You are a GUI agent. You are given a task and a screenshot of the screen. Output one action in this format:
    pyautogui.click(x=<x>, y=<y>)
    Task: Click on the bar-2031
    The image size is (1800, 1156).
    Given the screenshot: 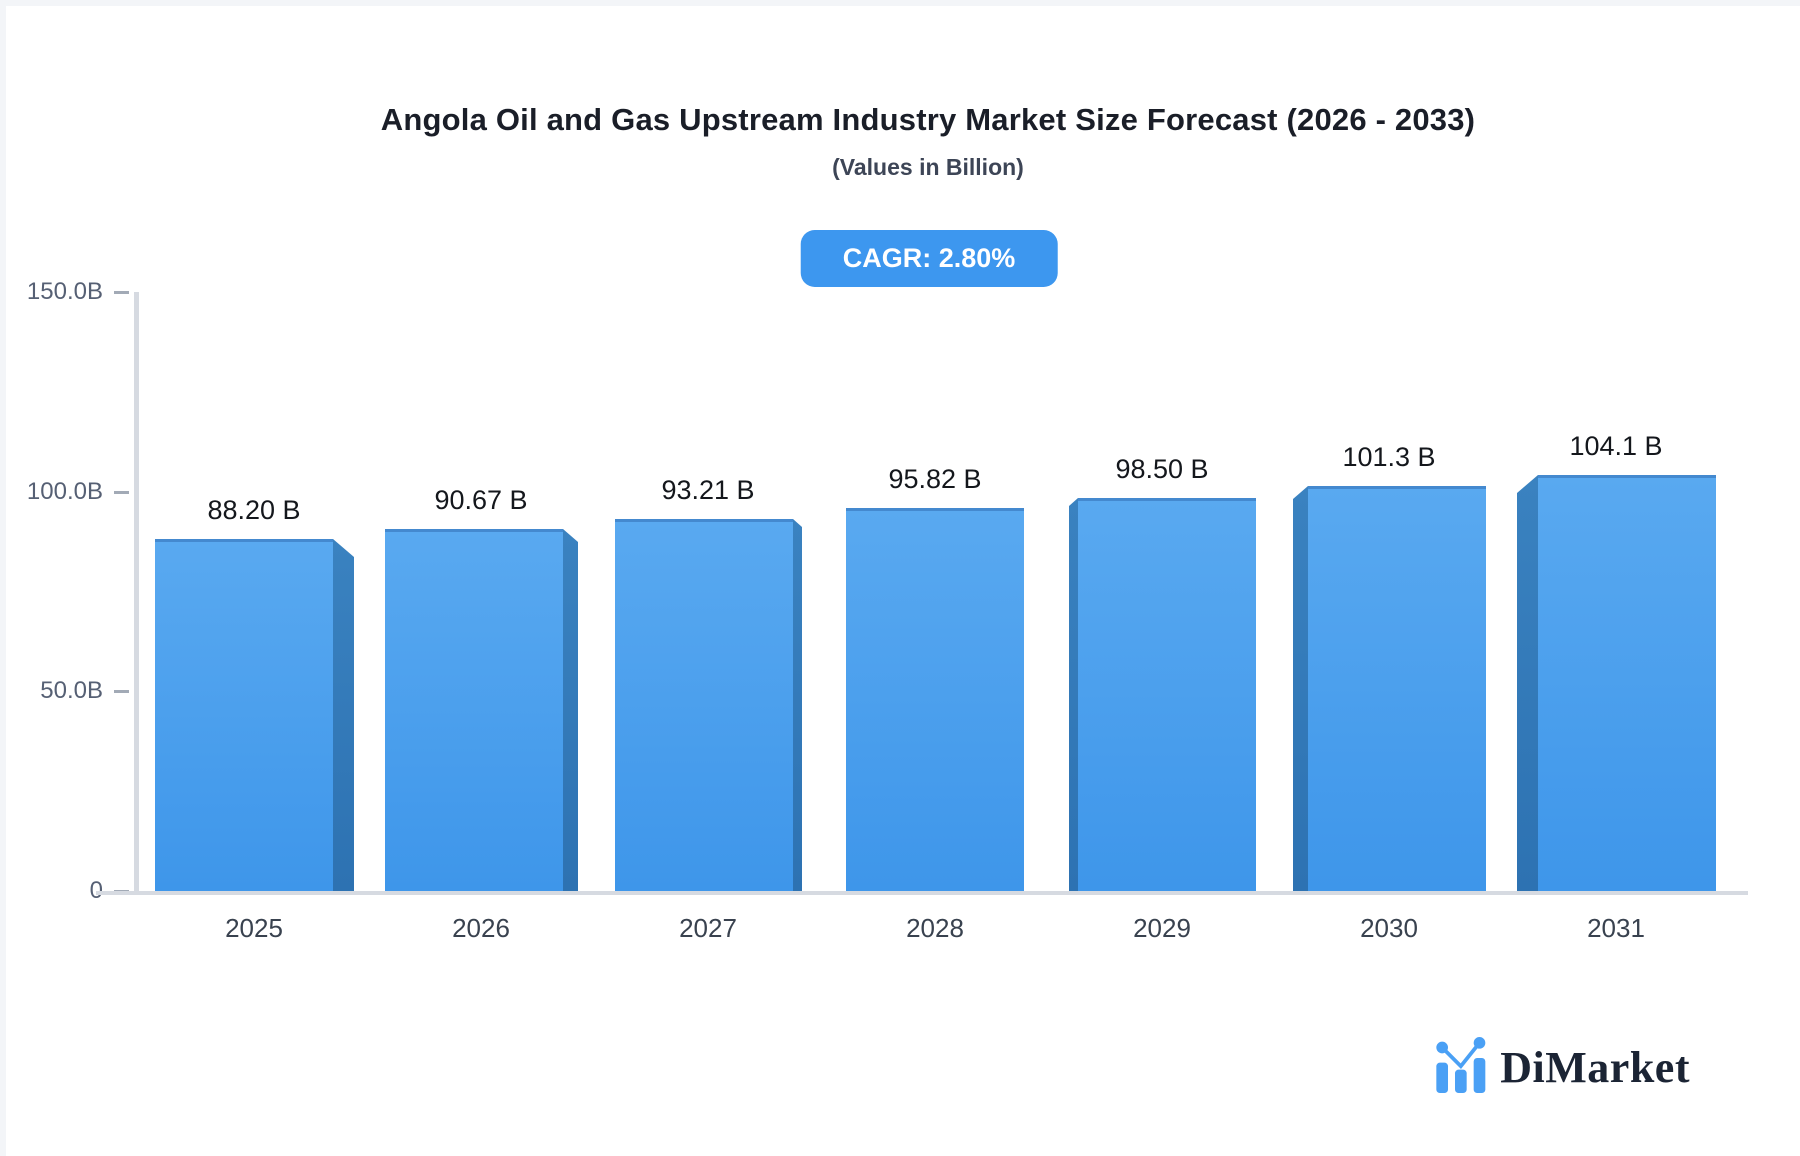 What is the action you would take?
    pyautogui.click(x=1616, y=683)
    